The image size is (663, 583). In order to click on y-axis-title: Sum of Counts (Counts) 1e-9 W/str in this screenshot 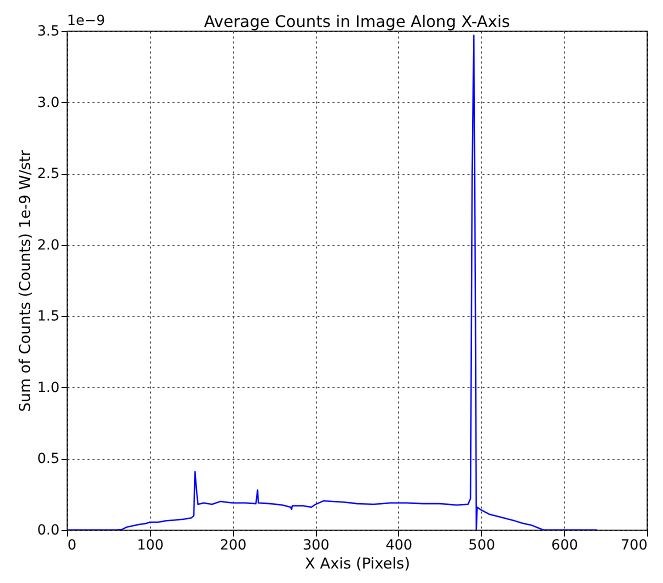, I will do `click(25, 280)`.